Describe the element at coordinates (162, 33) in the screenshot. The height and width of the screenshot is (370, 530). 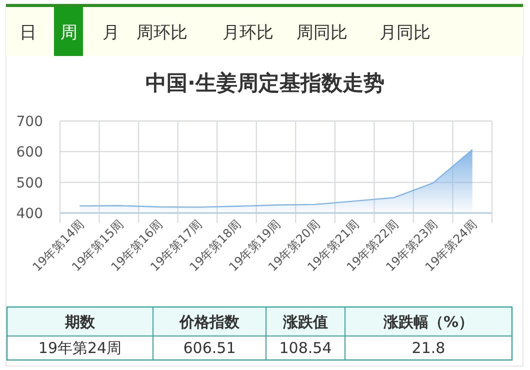
I see `text: 周环比` at that location.